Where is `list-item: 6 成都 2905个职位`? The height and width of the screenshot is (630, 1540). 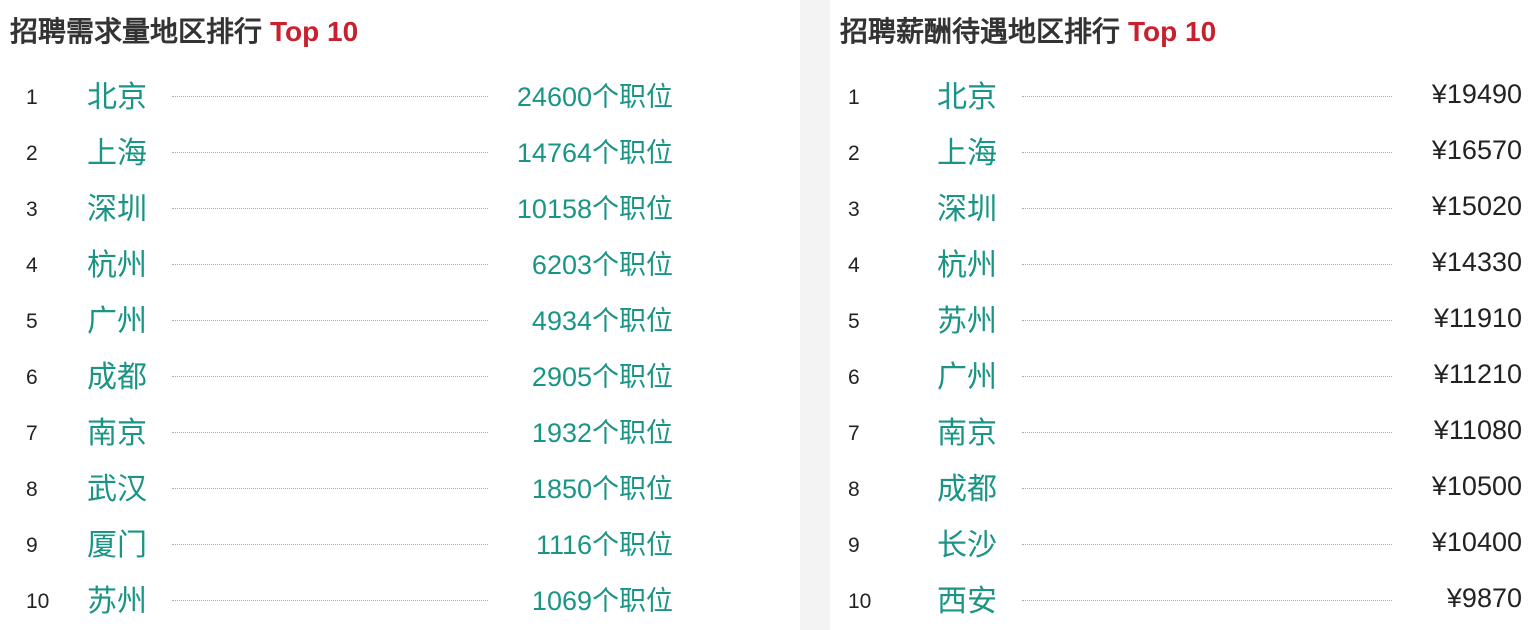
list-item: 6 成都 2905个职位 is located at coordinates (400, 374).